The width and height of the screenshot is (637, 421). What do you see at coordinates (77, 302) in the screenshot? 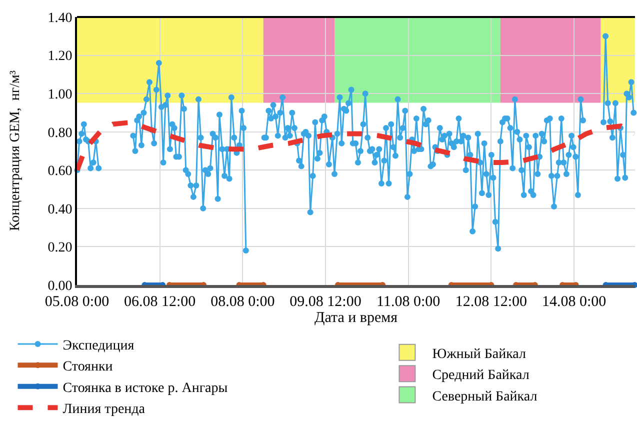
I see `x-tick-label: 05.08 0:00` at bounding box center [77, 302].